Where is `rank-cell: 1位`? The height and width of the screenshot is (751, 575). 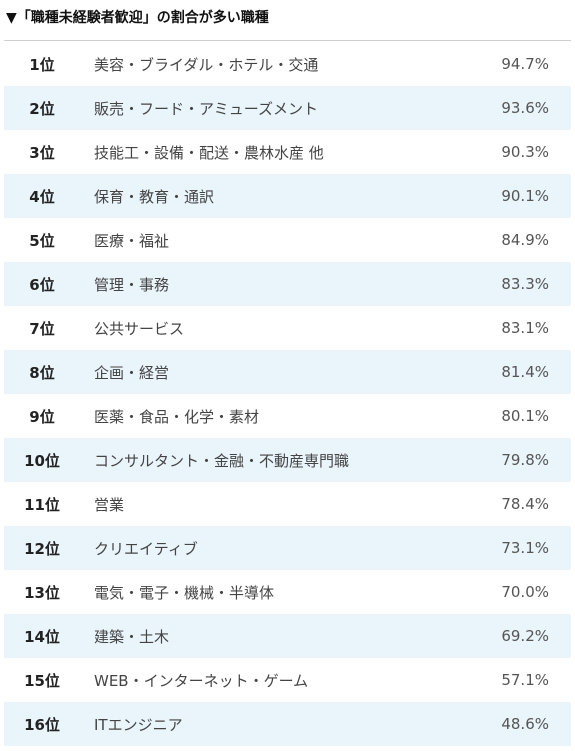
rank-cell: 1位 is located at coordinates (42, 64).